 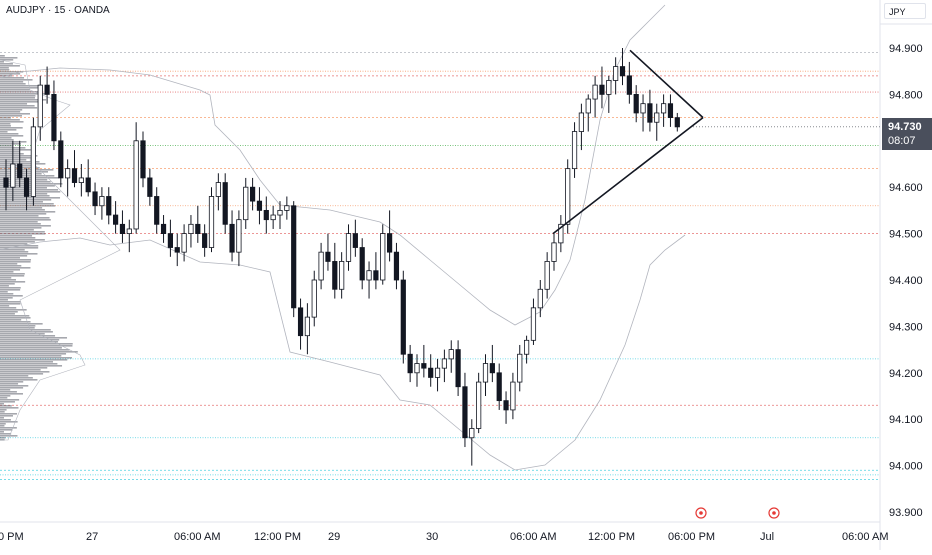 I want to click on triangle-upper-line, so click(x=666, y=84).